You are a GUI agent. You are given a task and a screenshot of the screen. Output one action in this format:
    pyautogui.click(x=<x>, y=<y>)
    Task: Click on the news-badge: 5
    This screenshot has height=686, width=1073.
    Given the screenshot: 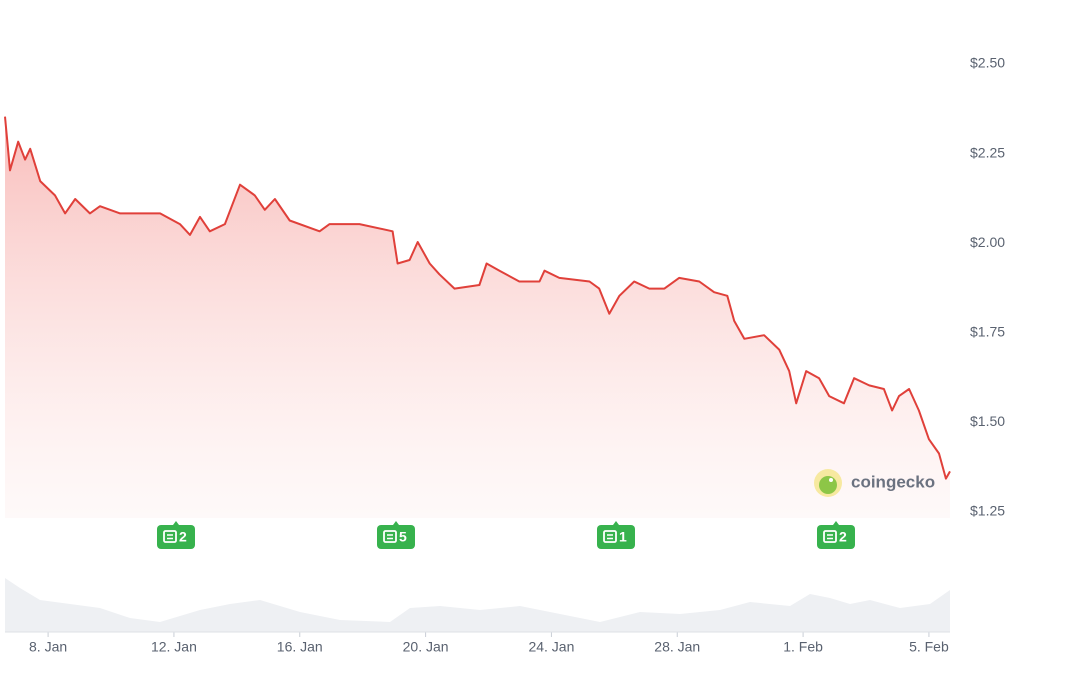 What is the action you would take?
    pyautogui.click(x=396, y=535)
    